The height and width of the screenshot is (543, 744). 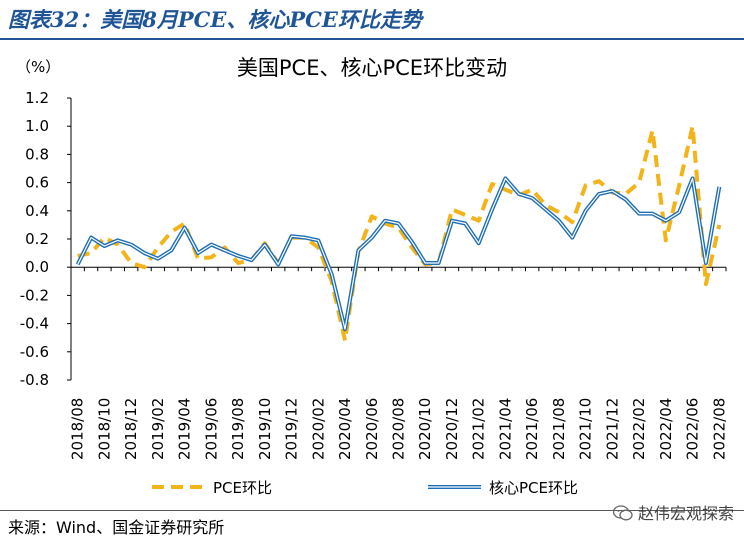 What do you see at coordinates (639, 429) in the screenshot?
I see `x-tick-label: 2022/02` at bounding box center [639, 429].